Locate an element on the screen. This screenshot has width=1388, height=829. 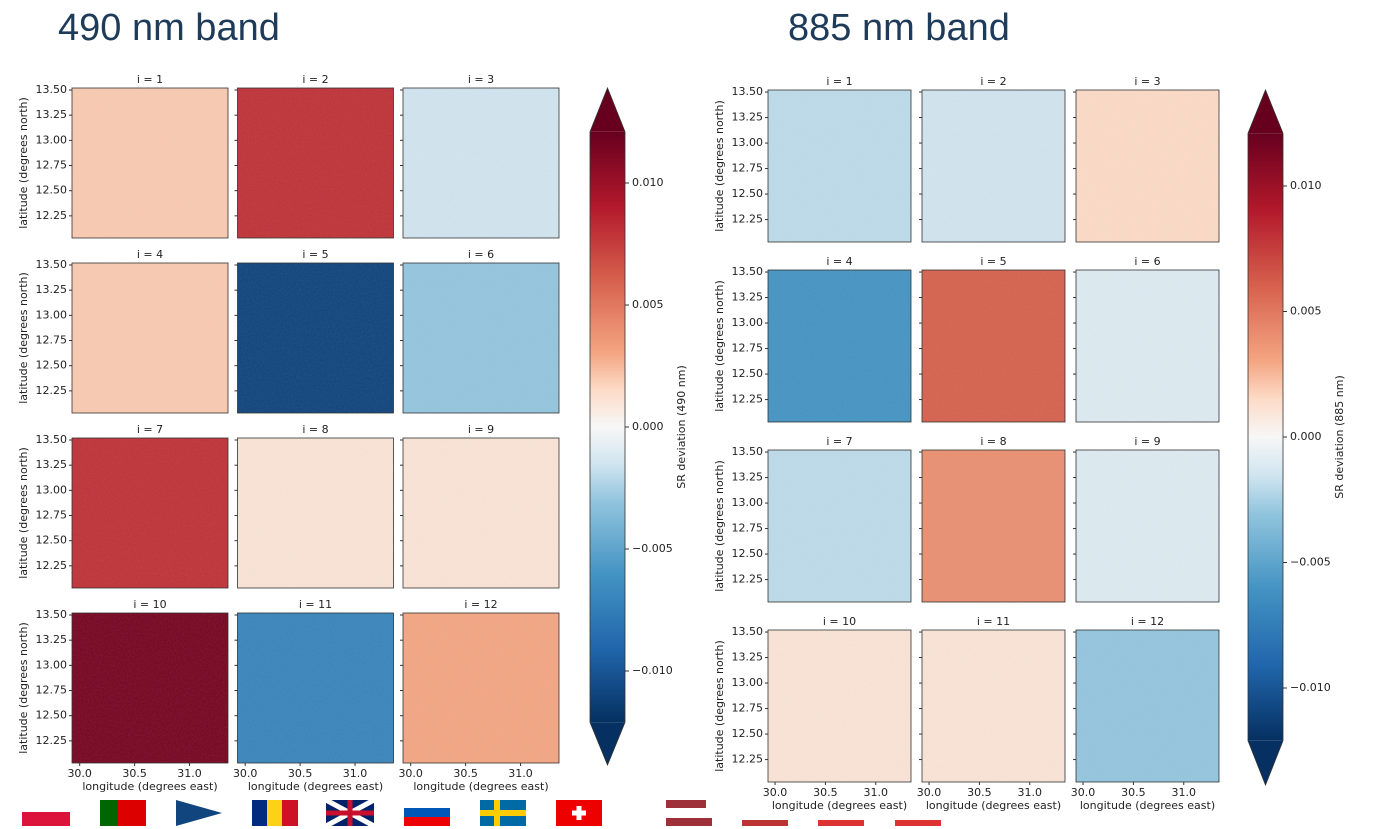
panel-title: i = 2 is located at coordinates (315, 79).